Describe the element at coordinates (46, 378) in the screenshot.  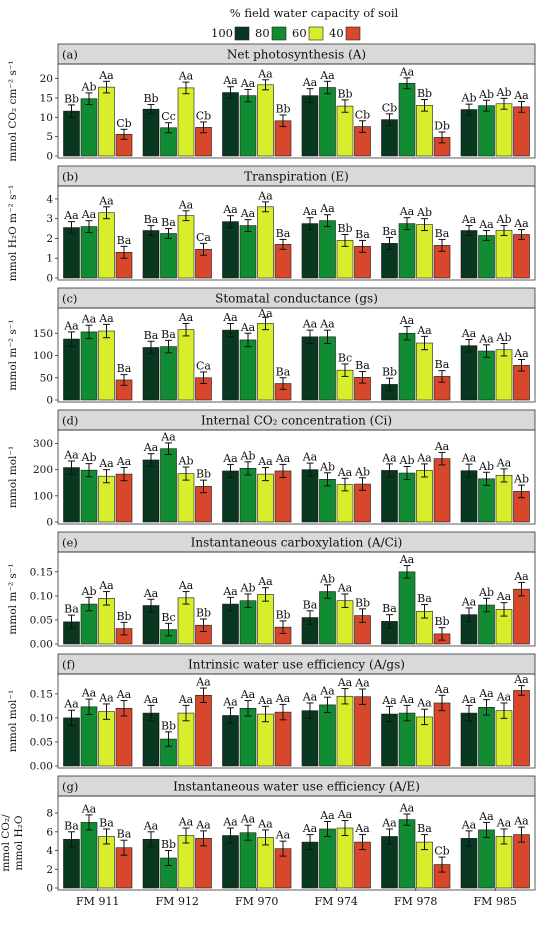
I see `y-tick-label: 50` at that location.